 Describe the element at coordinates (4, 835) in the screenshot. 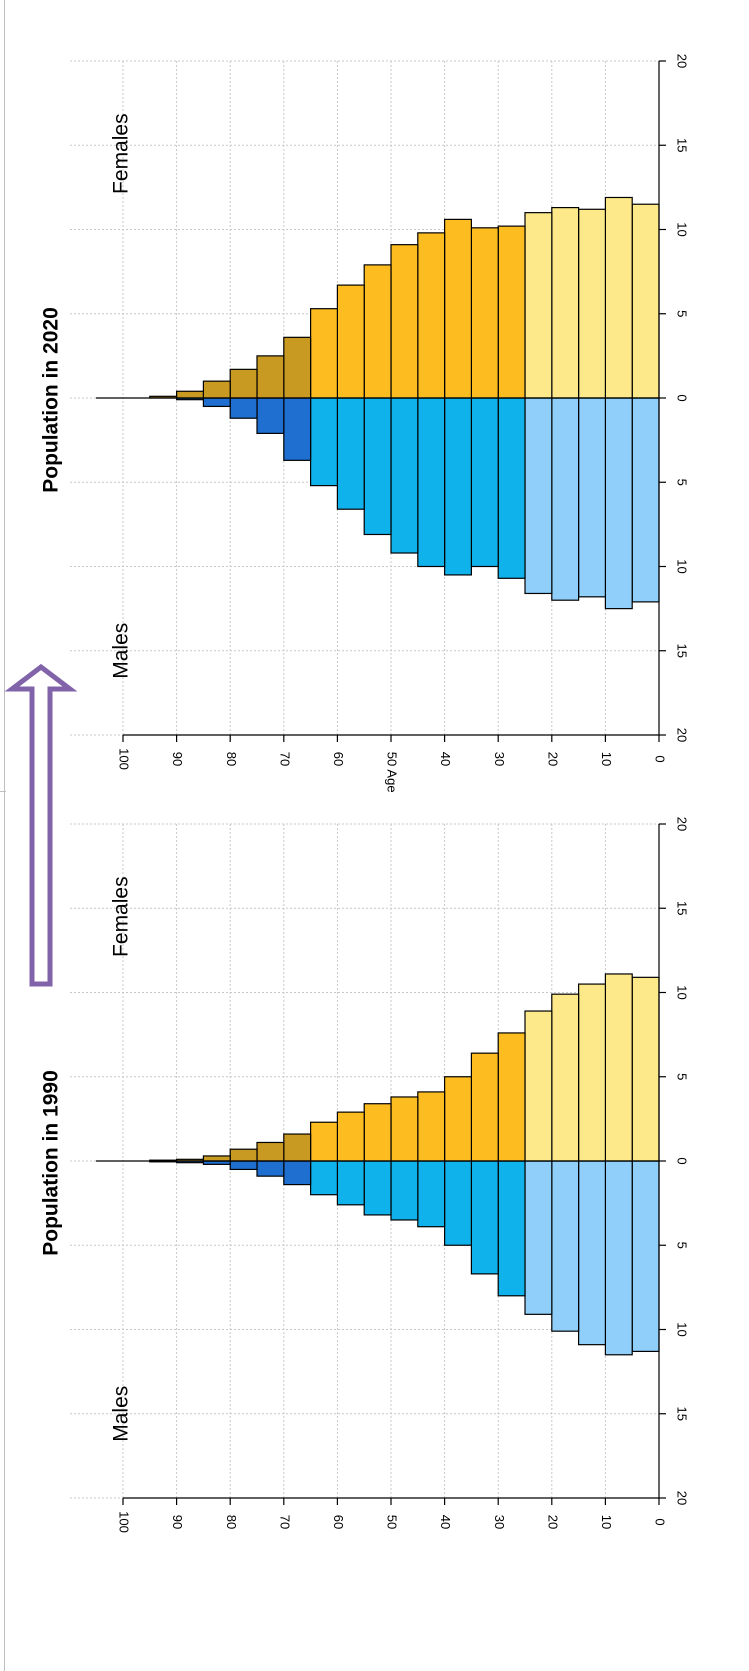

I see `left-frame-border` at that location.